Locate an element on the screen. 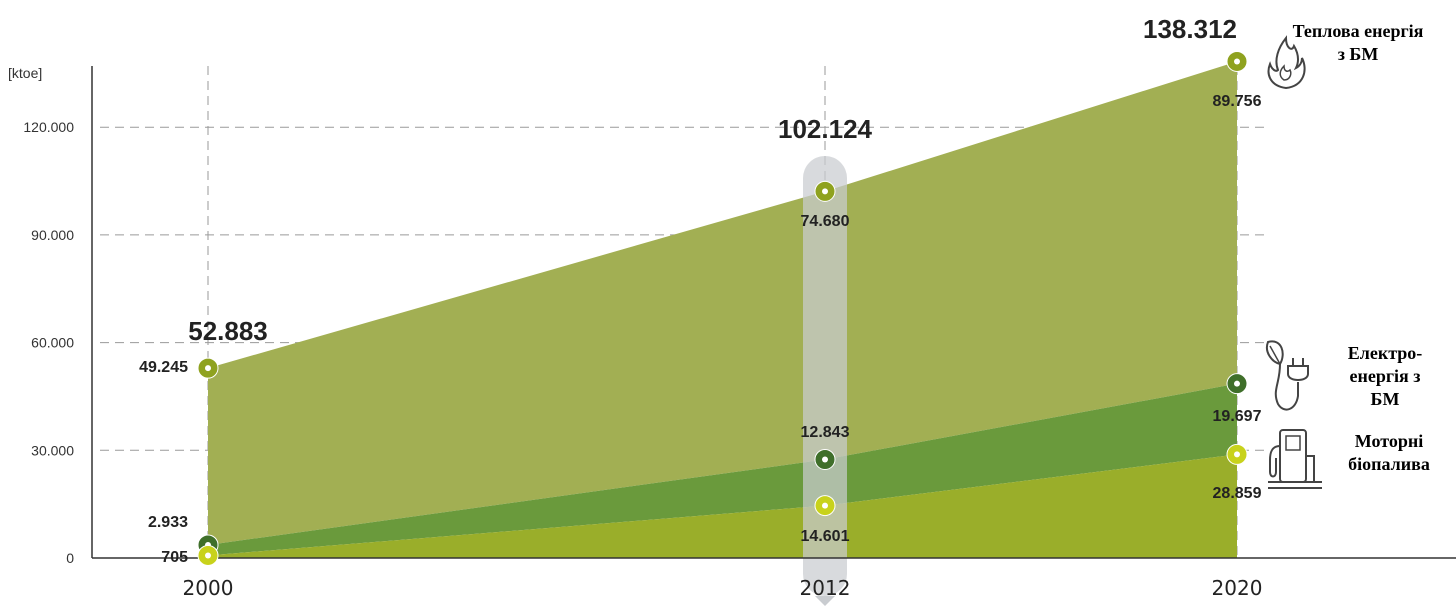 The image size is (1456, 608). legend-biofuels-label: Моторні біопалива is located at coordinates (1389, 452).